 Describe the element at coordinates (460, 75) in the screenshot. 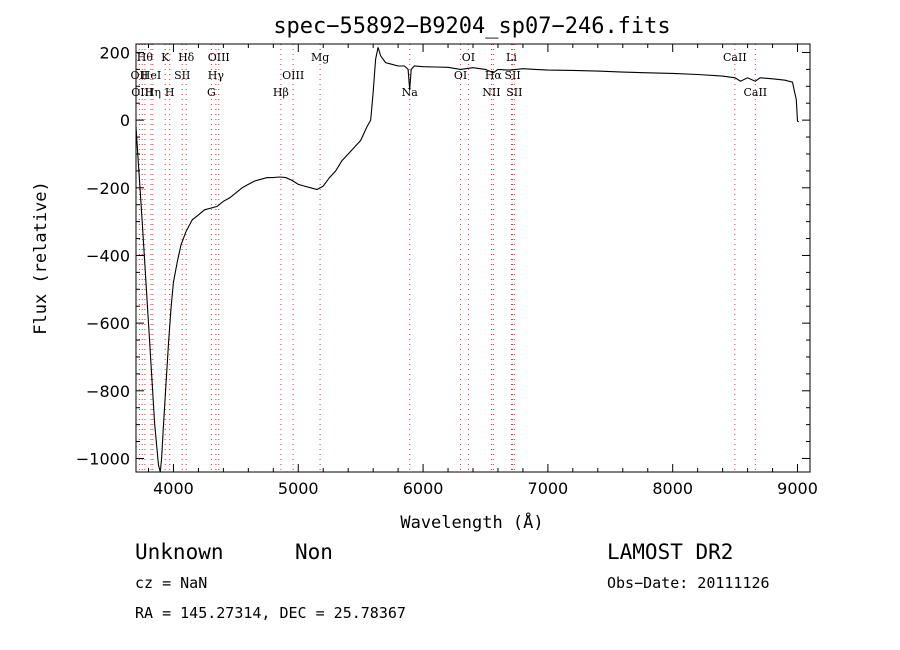

I see `line-label-16: OI` at that location.